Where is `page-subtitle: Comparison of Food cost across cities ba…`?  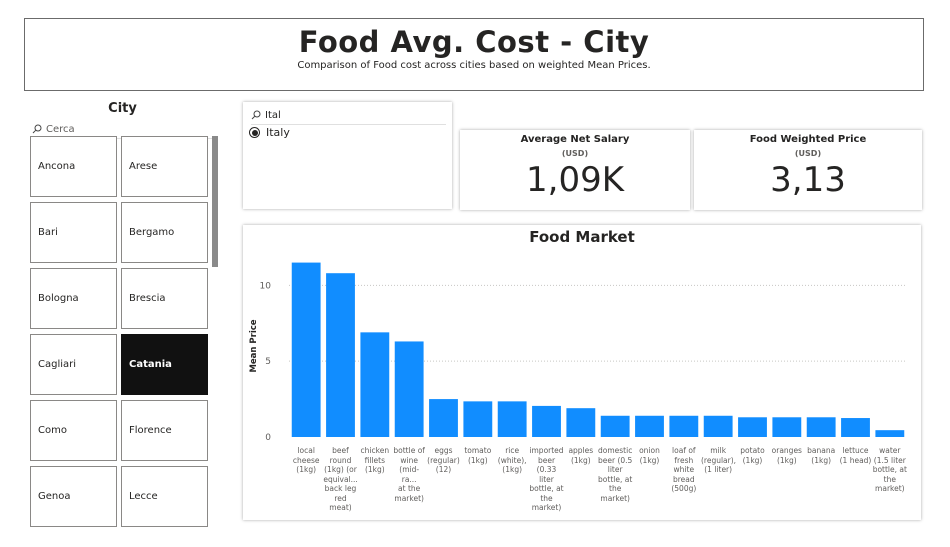 page-subtitle: Comparison of Food cost across cities ba… is located at coordinates (474, 65).